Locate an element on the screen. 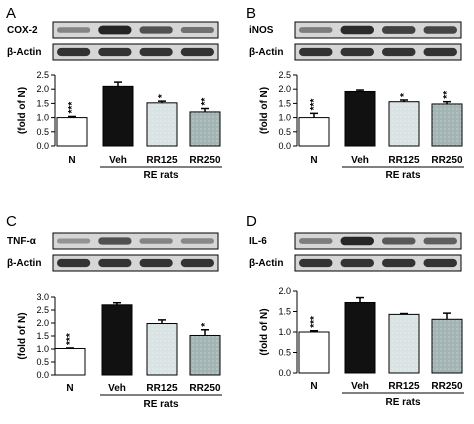 This screenshot has height=424, width=474. panel-letter: B is located at coordinates (251, 13).